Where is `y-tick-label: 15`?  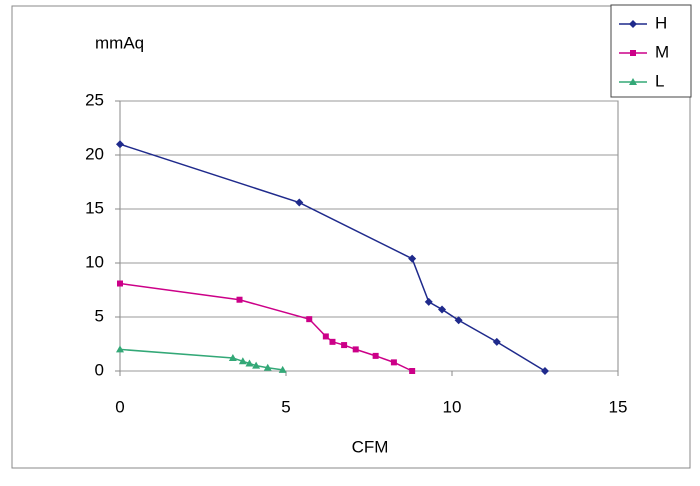 y-tick-label: 15 is located at coordinates (94, 207).